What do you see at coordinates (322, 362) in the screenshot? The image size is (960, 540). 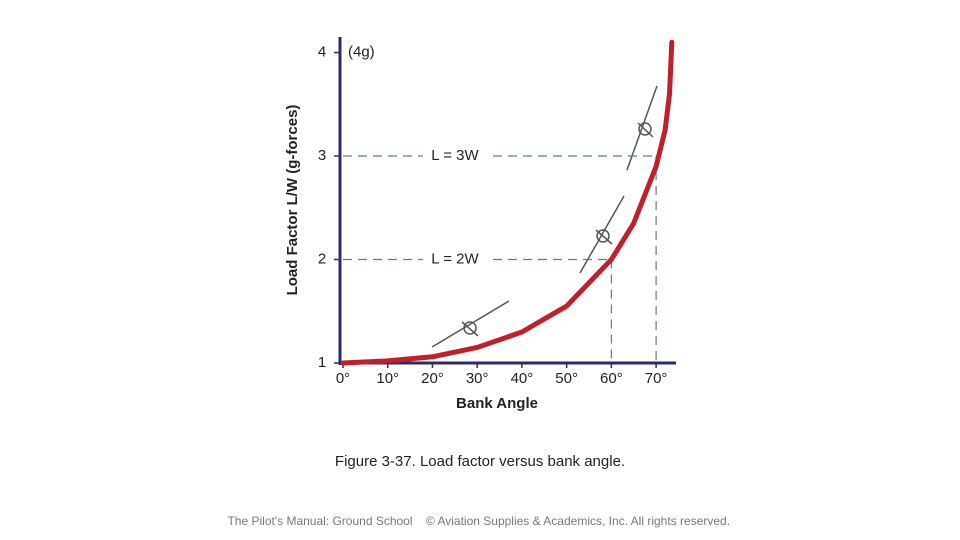 I see `y-tick-label: 1` at bounding box center [322, 362].